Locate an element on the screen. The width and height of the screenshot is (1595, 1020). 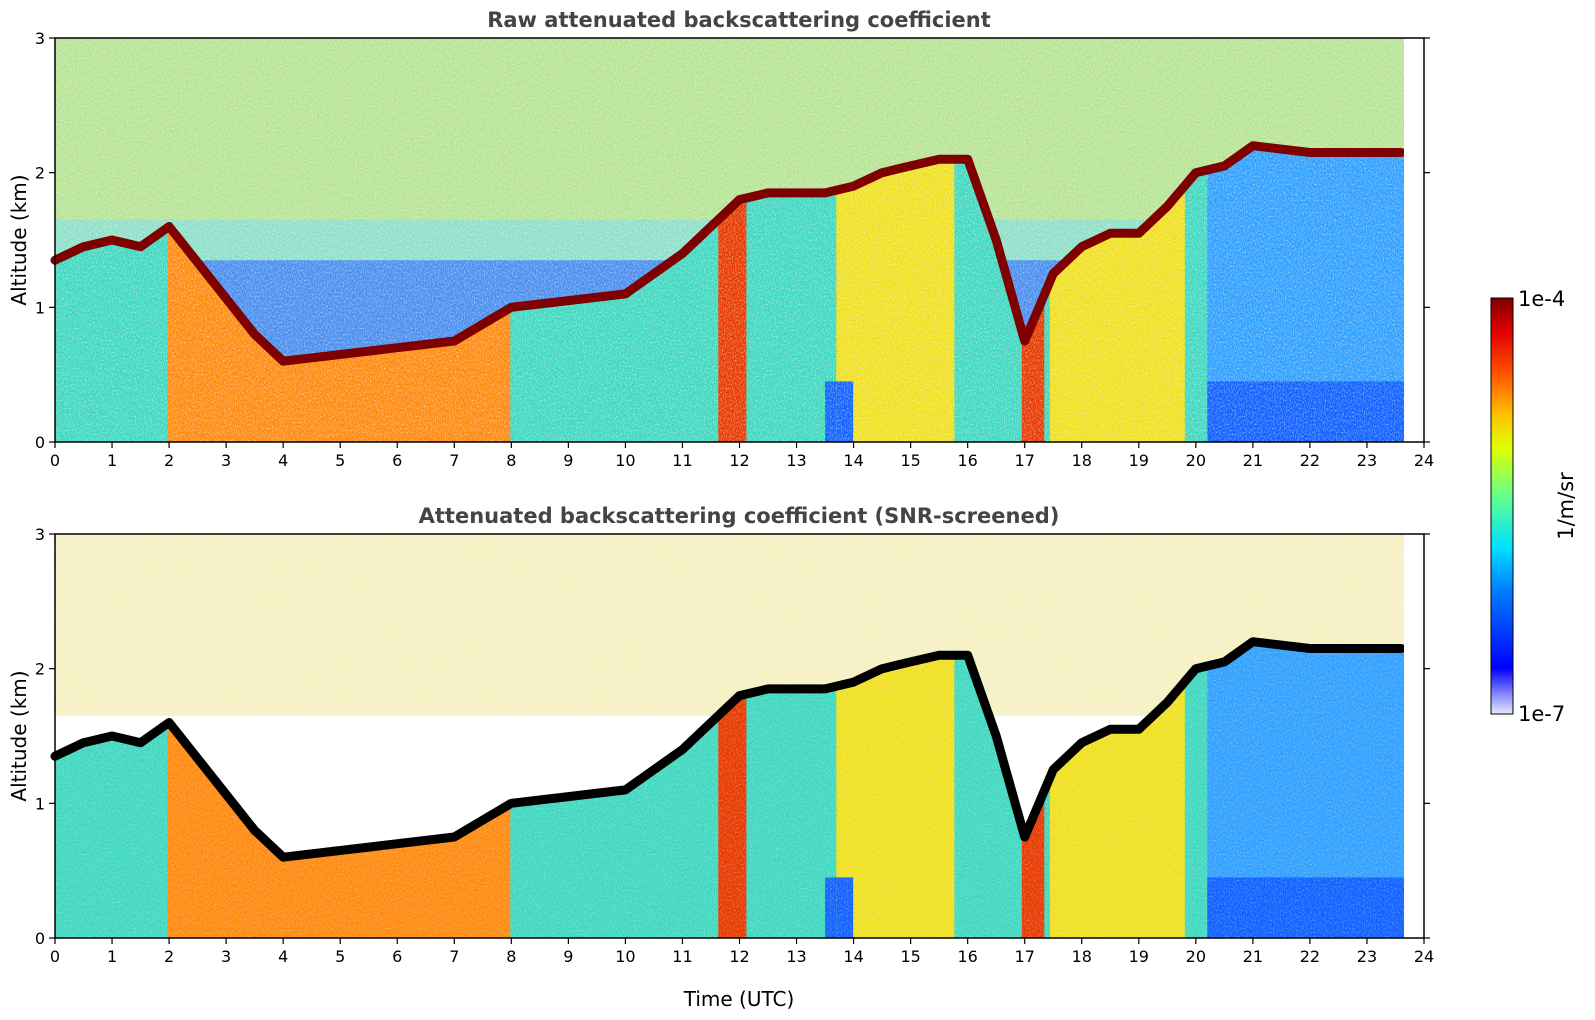
x-axis-raw: 0 1 2 3 4 5 6 7 8 9 10 11 12 13 14 15 16 17 18 19 20 21 22 23 24 is located at coordinates (742, 456).